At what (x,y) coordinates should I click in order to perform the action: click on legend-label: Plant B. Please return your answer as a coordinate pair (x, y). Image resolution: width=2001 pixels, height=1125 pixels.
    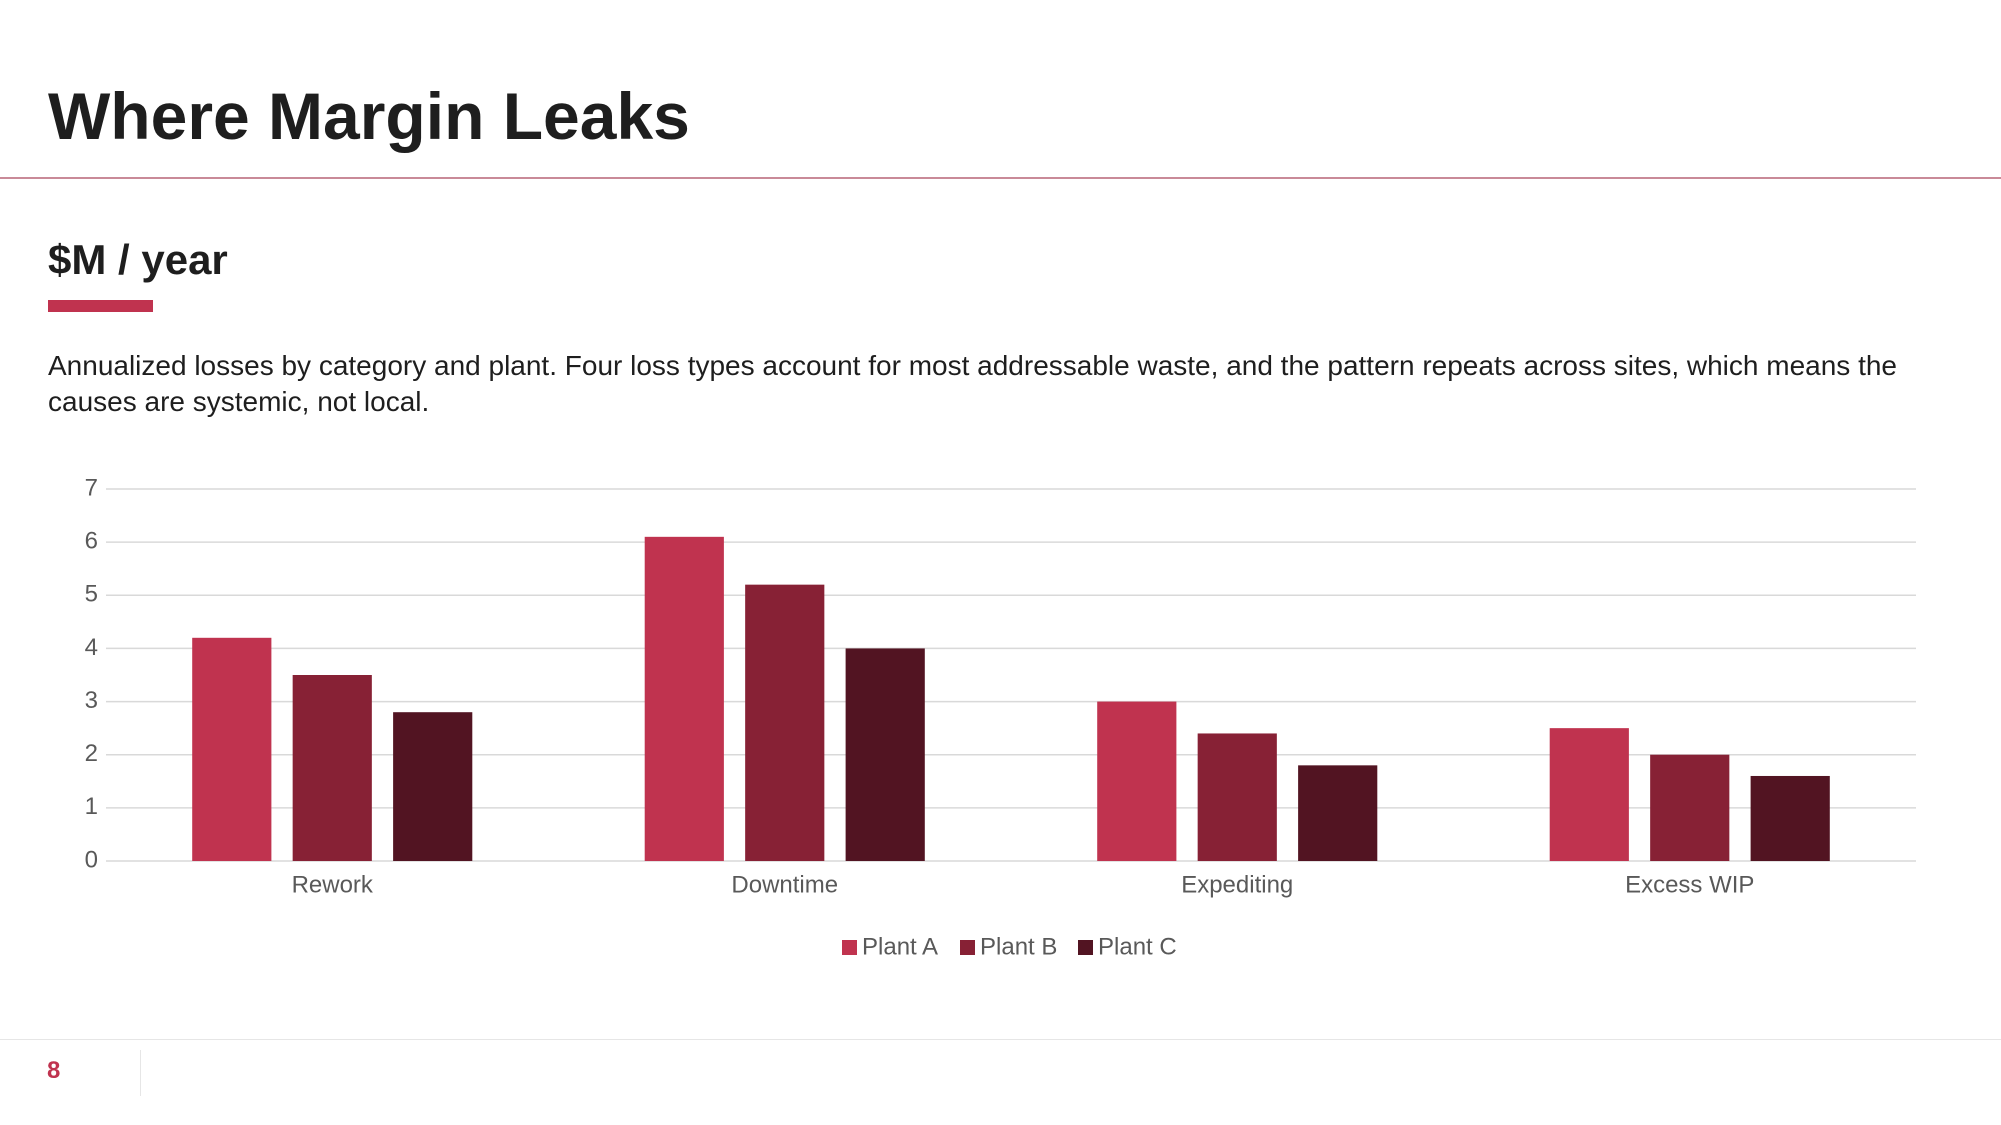
    Looking at the image, I should click on (1018, 946).